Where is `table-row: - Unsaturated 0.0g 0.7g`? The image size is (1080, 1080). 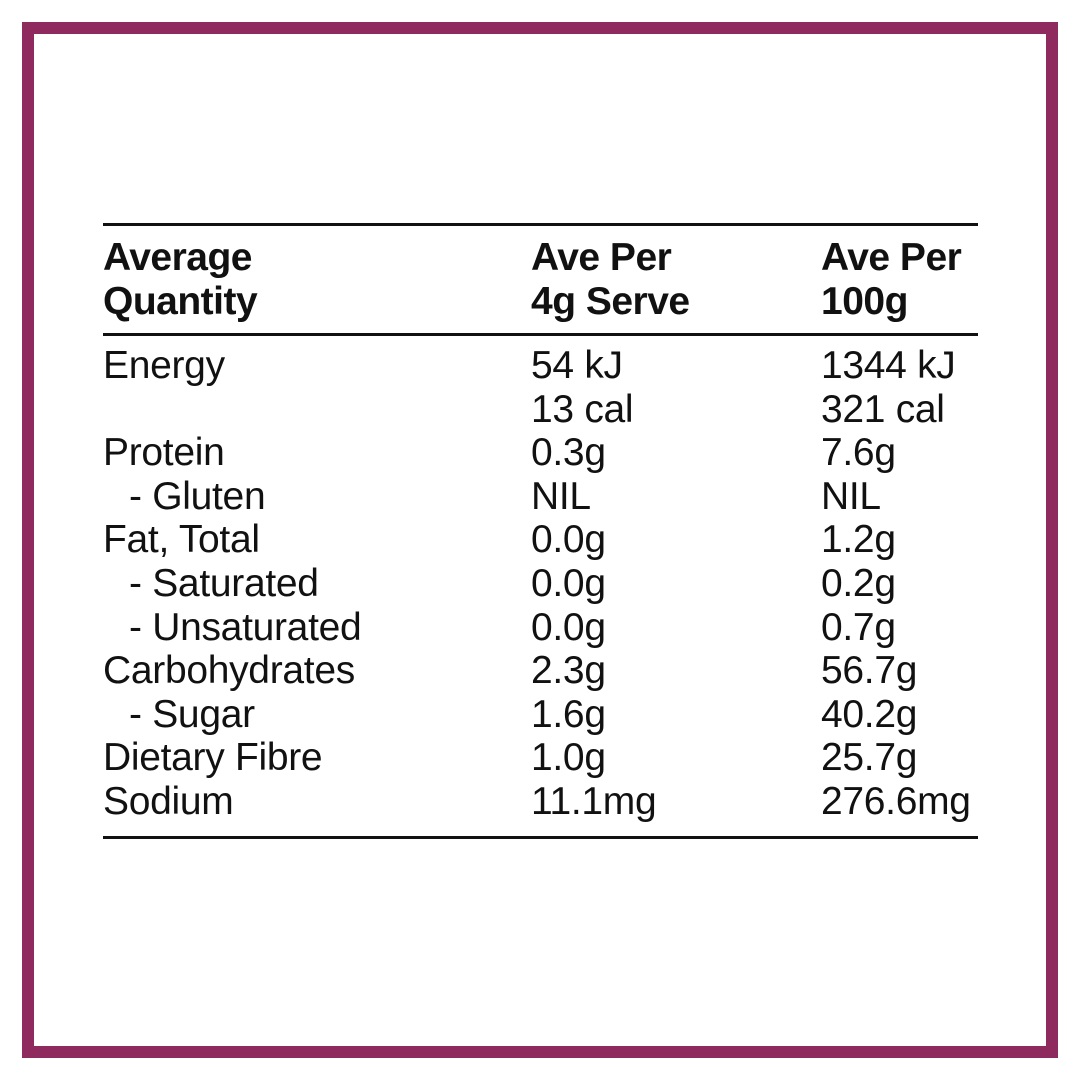 table-row: - Unsaturated 0.0g 0.7g is located at coordinates (540, 628).